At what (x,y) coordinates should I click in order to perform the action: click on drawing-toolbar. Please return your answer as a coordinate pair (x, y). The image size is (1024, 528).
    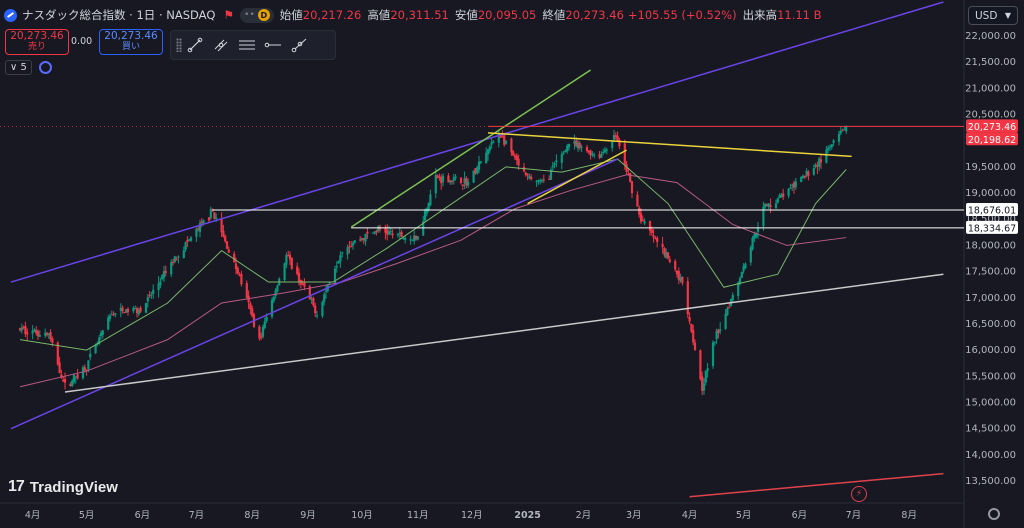
    Looking at the image, I should click on (253, 45).